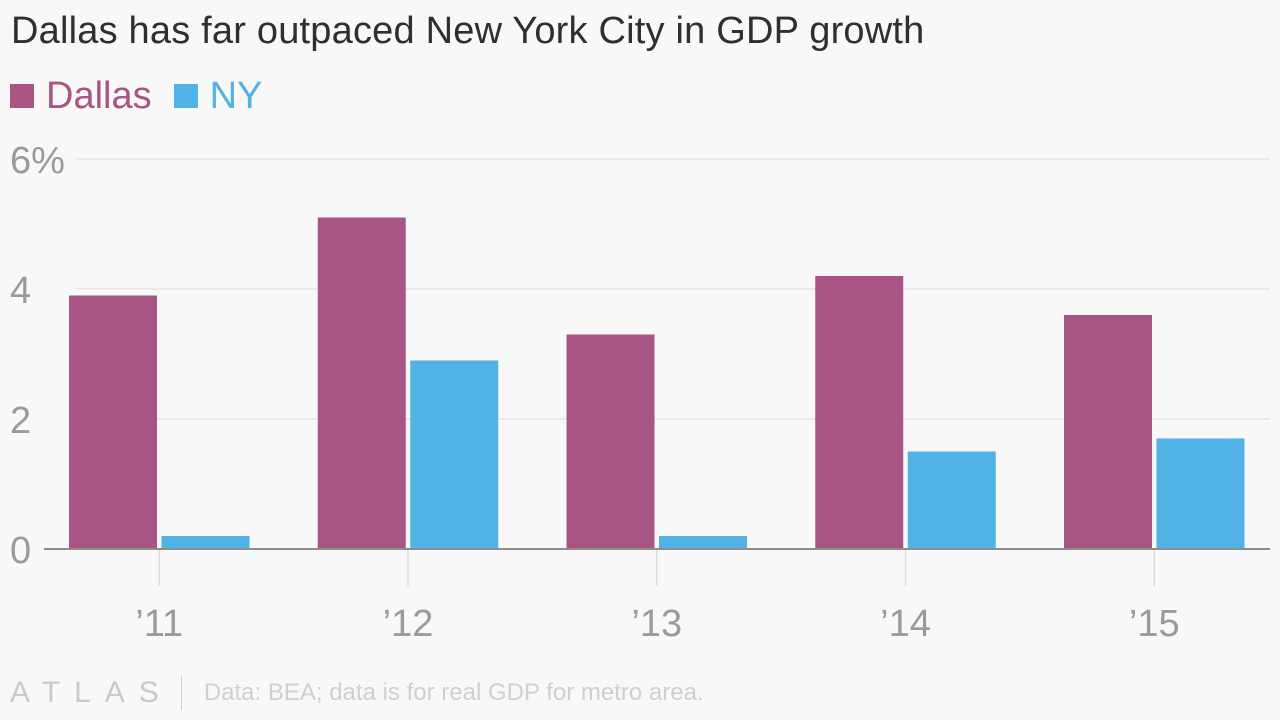  I want to click on x-tick-label: ’13, so click(656, 624).